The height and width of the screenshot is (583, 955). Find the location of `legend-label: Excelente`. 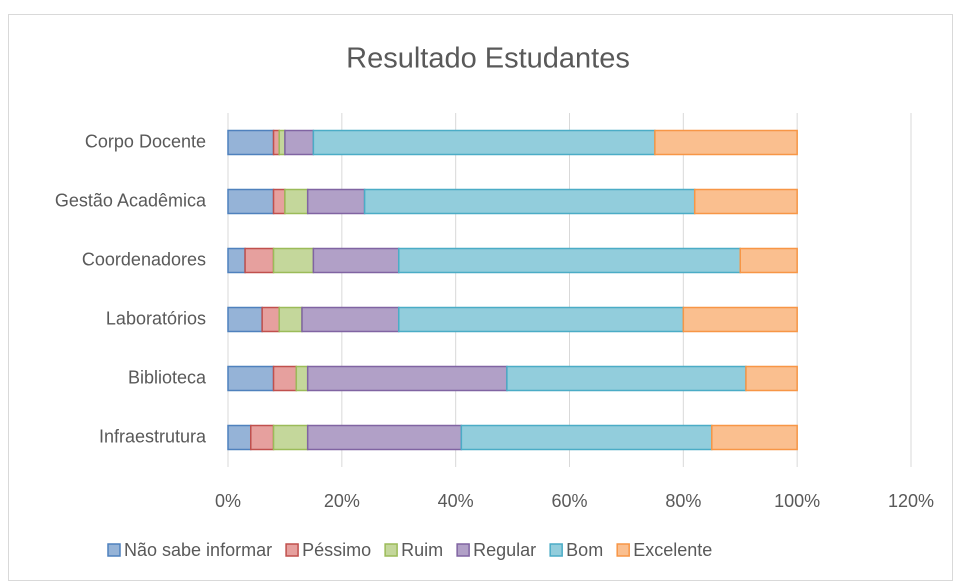

legend-label: Excelente is located at coordinates (672, 550).